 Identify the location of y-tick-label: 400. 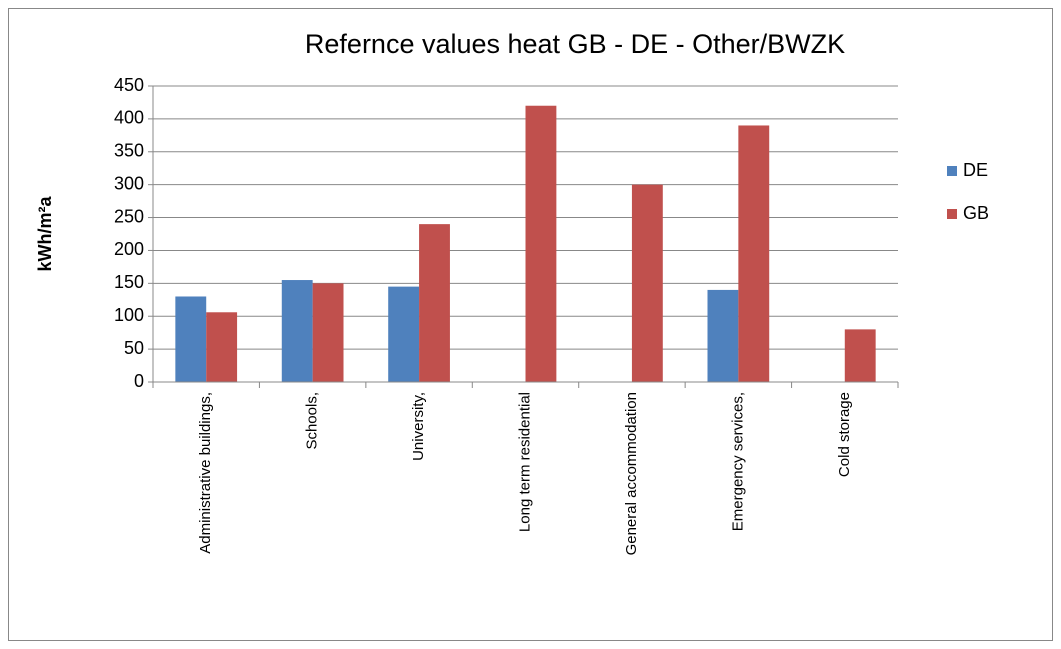
(129, 118).